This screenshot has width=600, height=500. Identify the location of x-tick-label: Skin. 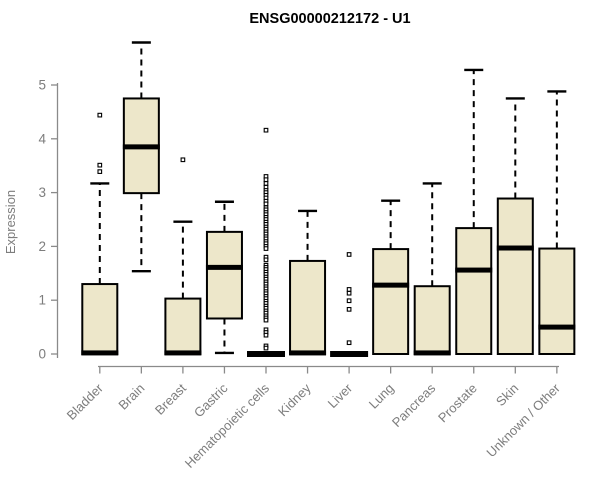
(507, 395).